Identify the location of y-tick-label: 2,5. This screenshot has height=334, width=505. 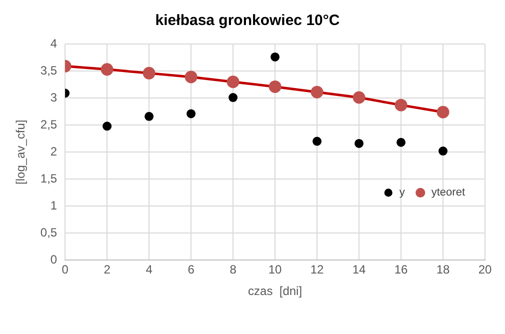
(49, 124).